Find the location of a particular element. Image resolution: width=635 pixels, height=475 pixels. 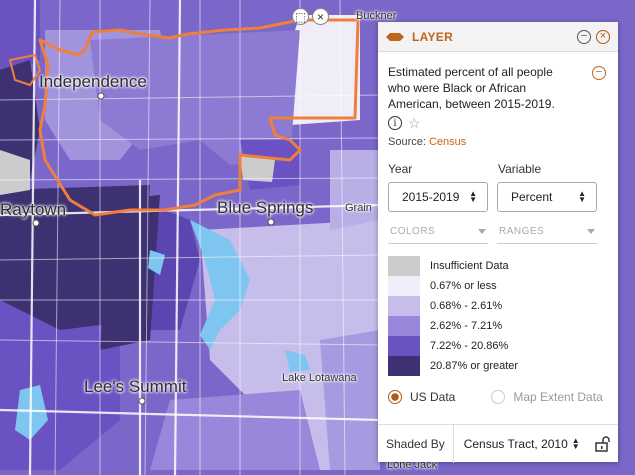

variable-value: Percent is located at coordinates (532, 197).